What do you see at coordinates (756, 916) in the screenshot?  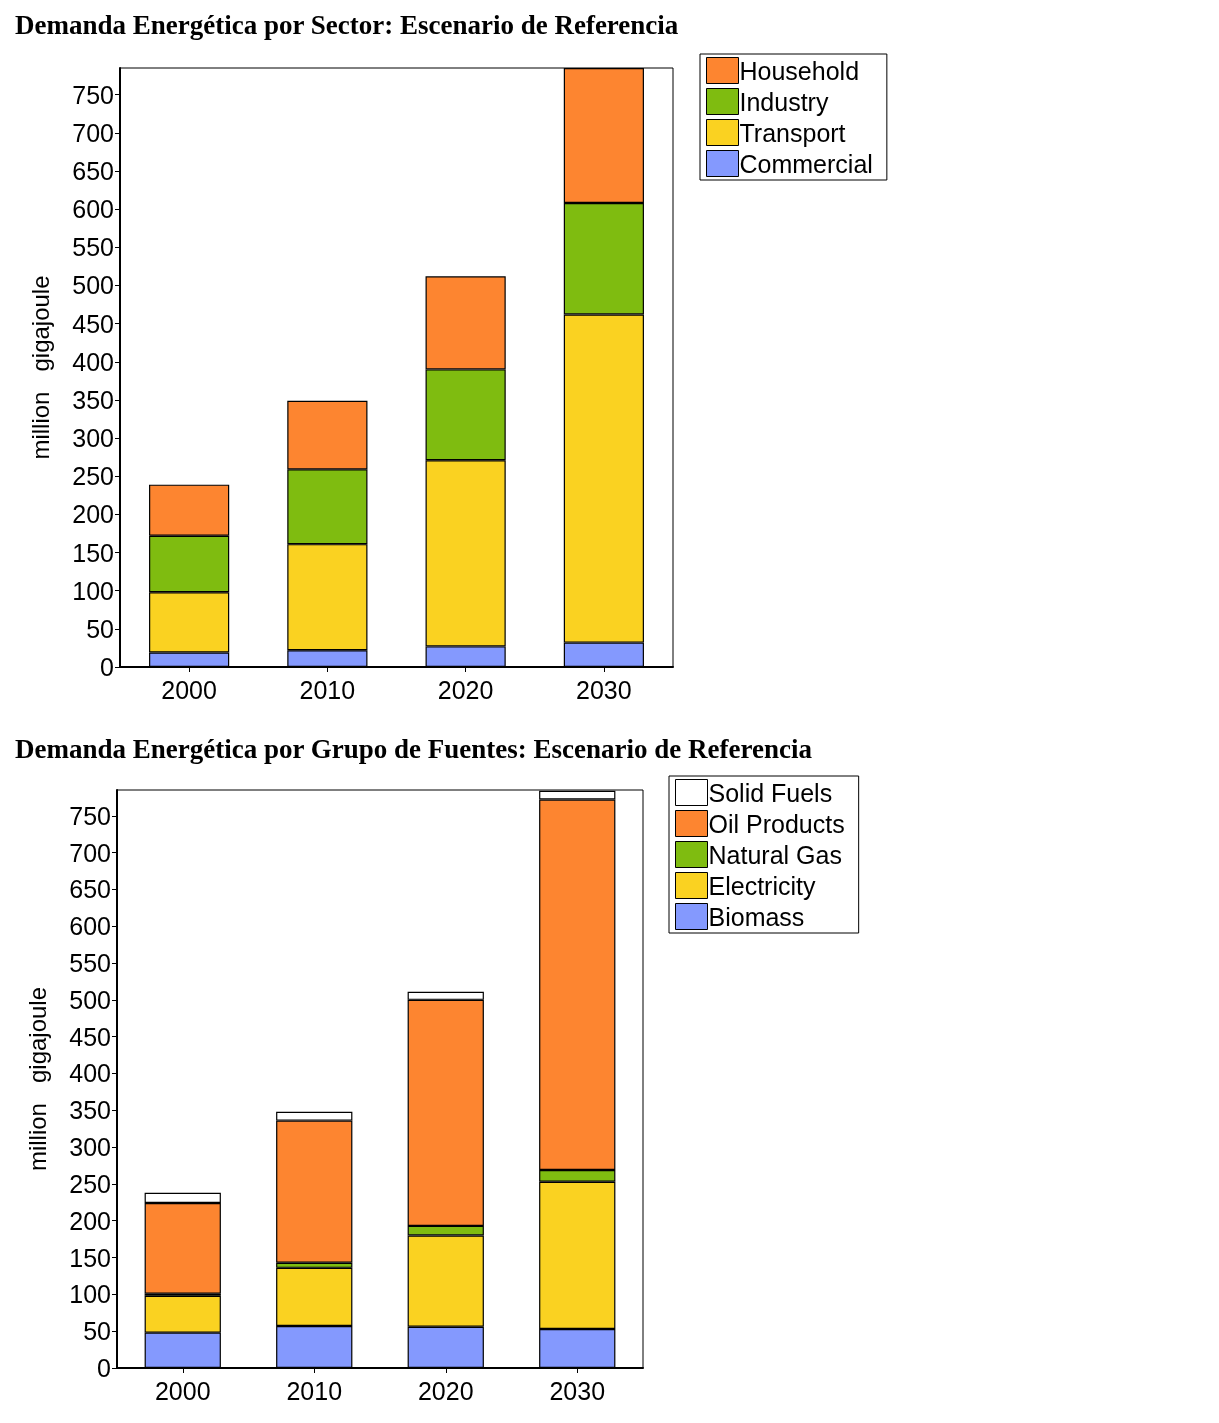 I see `legend-label: Biomass` at bounding box center [756, 916].